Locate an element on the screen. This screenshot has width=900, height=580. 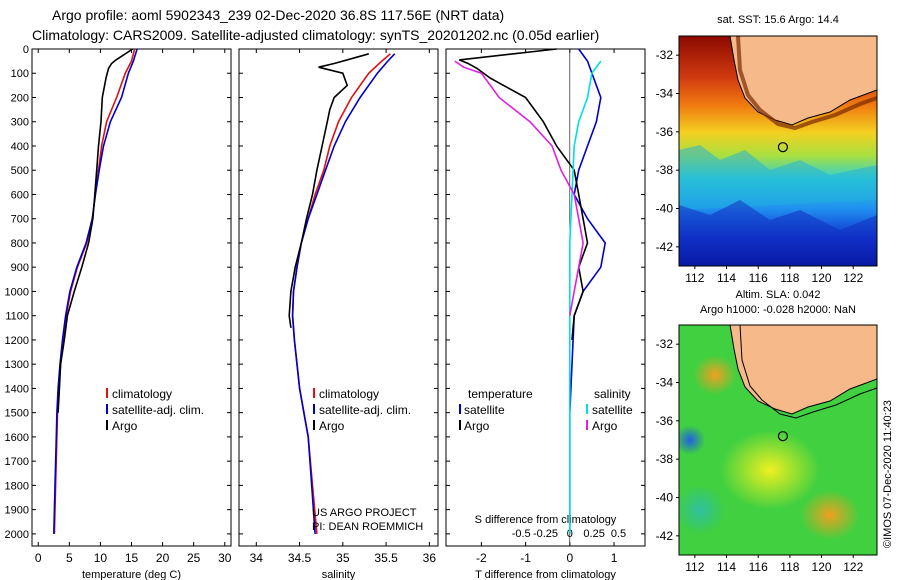
salinity-xlabel: salinity is located at coordinates (339, 574).